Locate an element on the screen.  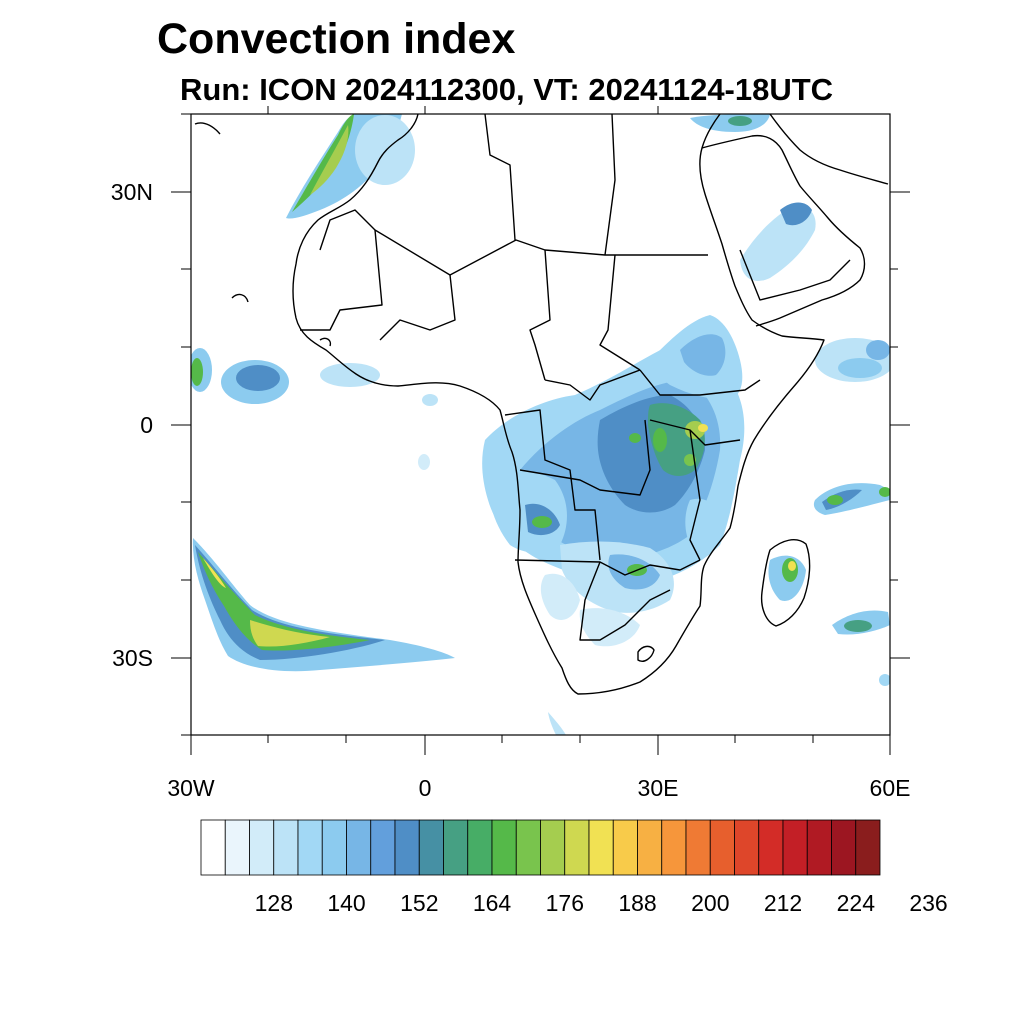
lat-label-30s: 30S is located at coordinates (132, 658).